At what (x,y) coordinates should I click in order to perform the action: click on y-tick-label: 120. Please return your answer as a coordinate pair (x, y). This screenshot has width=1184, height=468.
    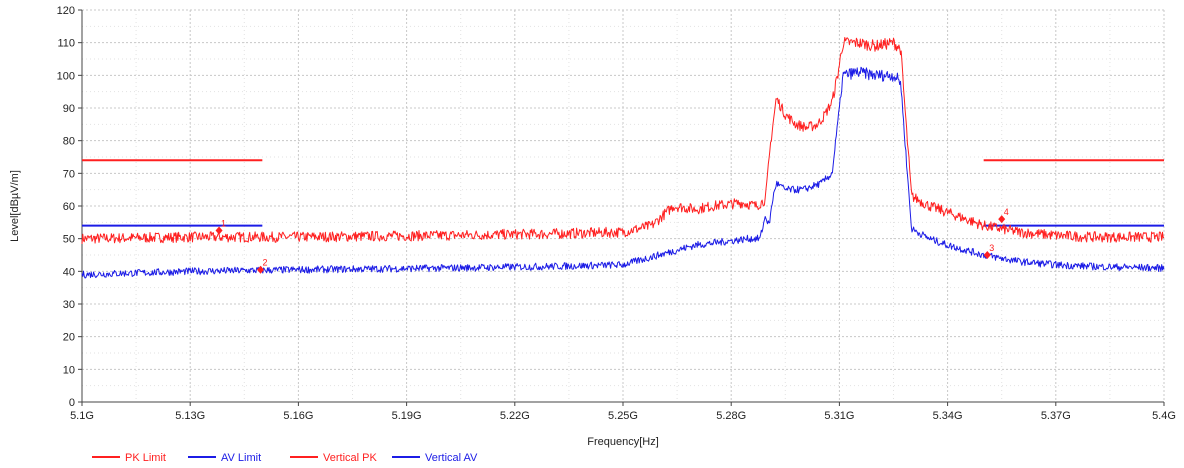
    Looking at the image, I should click on (66, 11).